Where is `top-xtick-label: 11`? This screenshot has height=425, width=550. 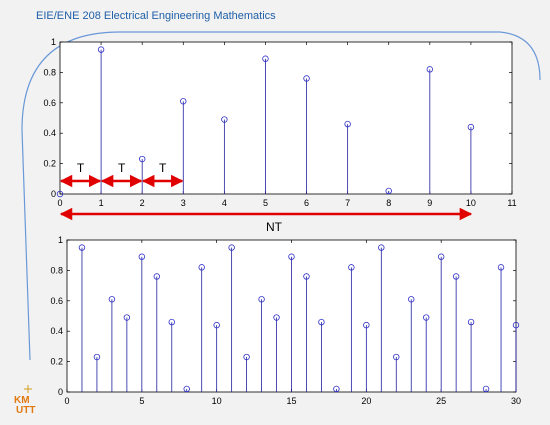
top-xtick-label: 11 is located at coordinates (511, 203).